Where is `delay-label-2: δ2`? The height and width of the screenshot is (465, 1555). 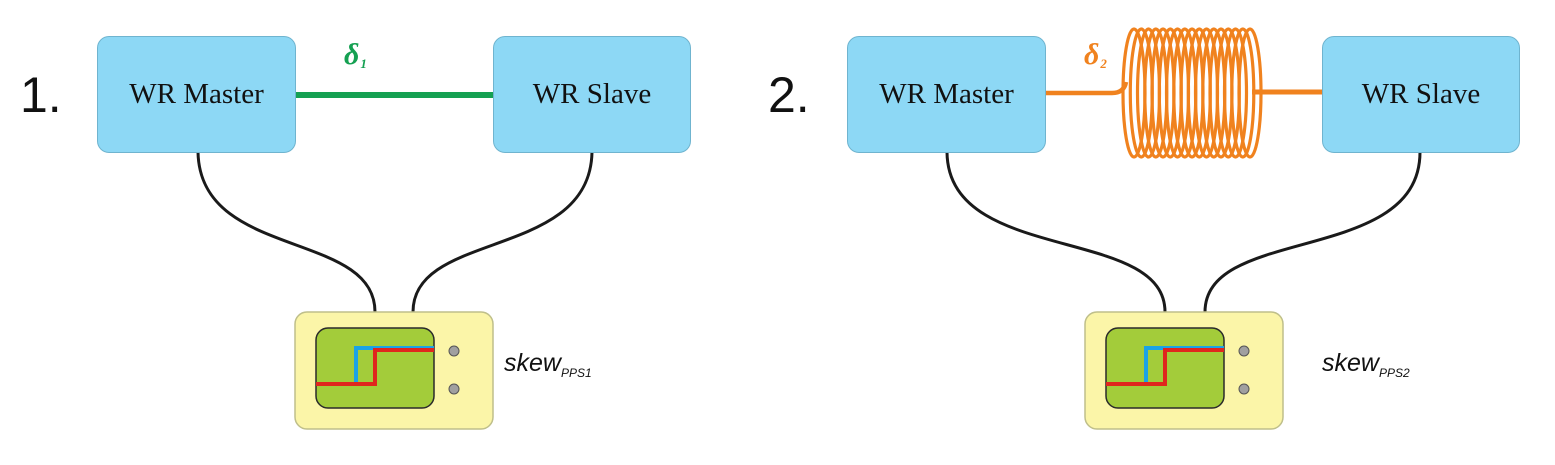
delay-label-2: δ2 is located at coordinates (1095, 54).